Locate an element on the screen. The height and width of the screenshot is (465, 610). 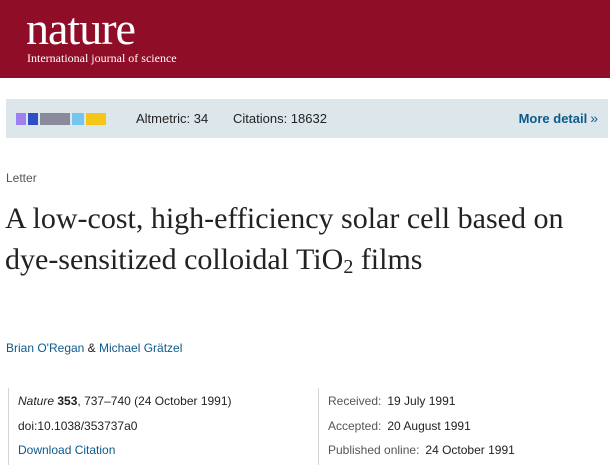
altmetric-score: Altmetric: 34 is located at coordinates (172, 118).